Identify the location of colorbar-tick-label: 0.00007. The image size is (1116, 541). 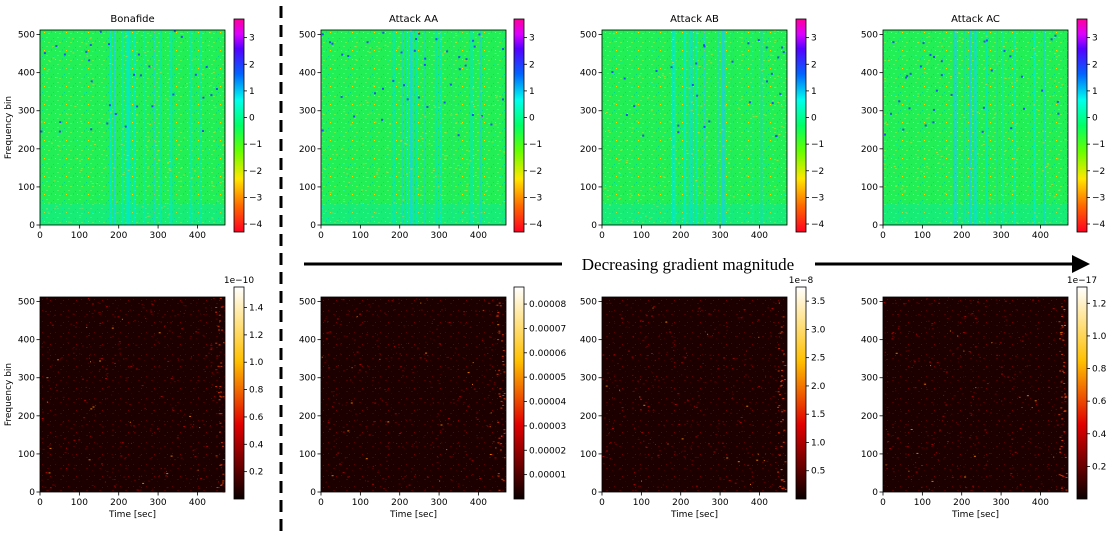
(547, 329).